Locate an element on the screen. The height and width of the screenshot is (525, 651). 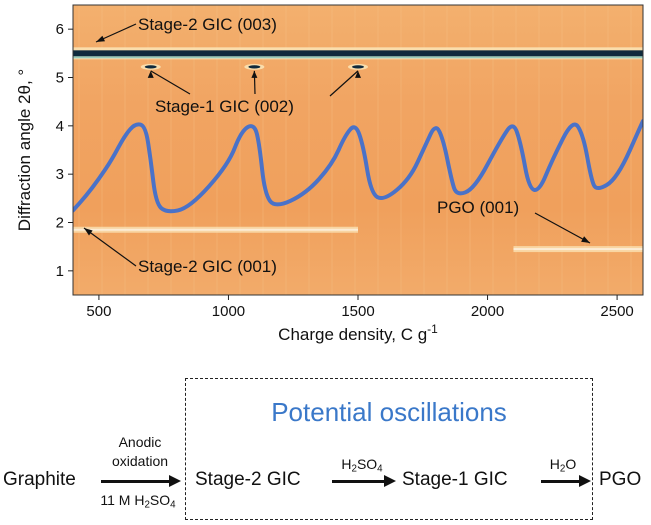
x-tick-label: 1500 is located at coordinates (357, 311).